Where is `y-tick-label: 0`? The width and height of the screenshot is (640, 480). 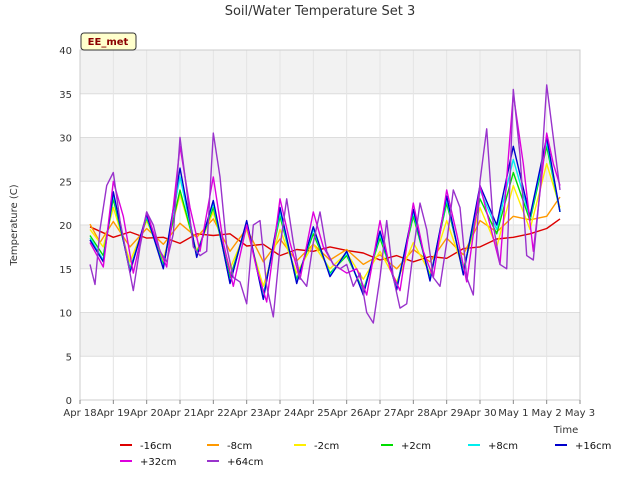 y-tick-label: 0 is located at coordinates (69, 401).